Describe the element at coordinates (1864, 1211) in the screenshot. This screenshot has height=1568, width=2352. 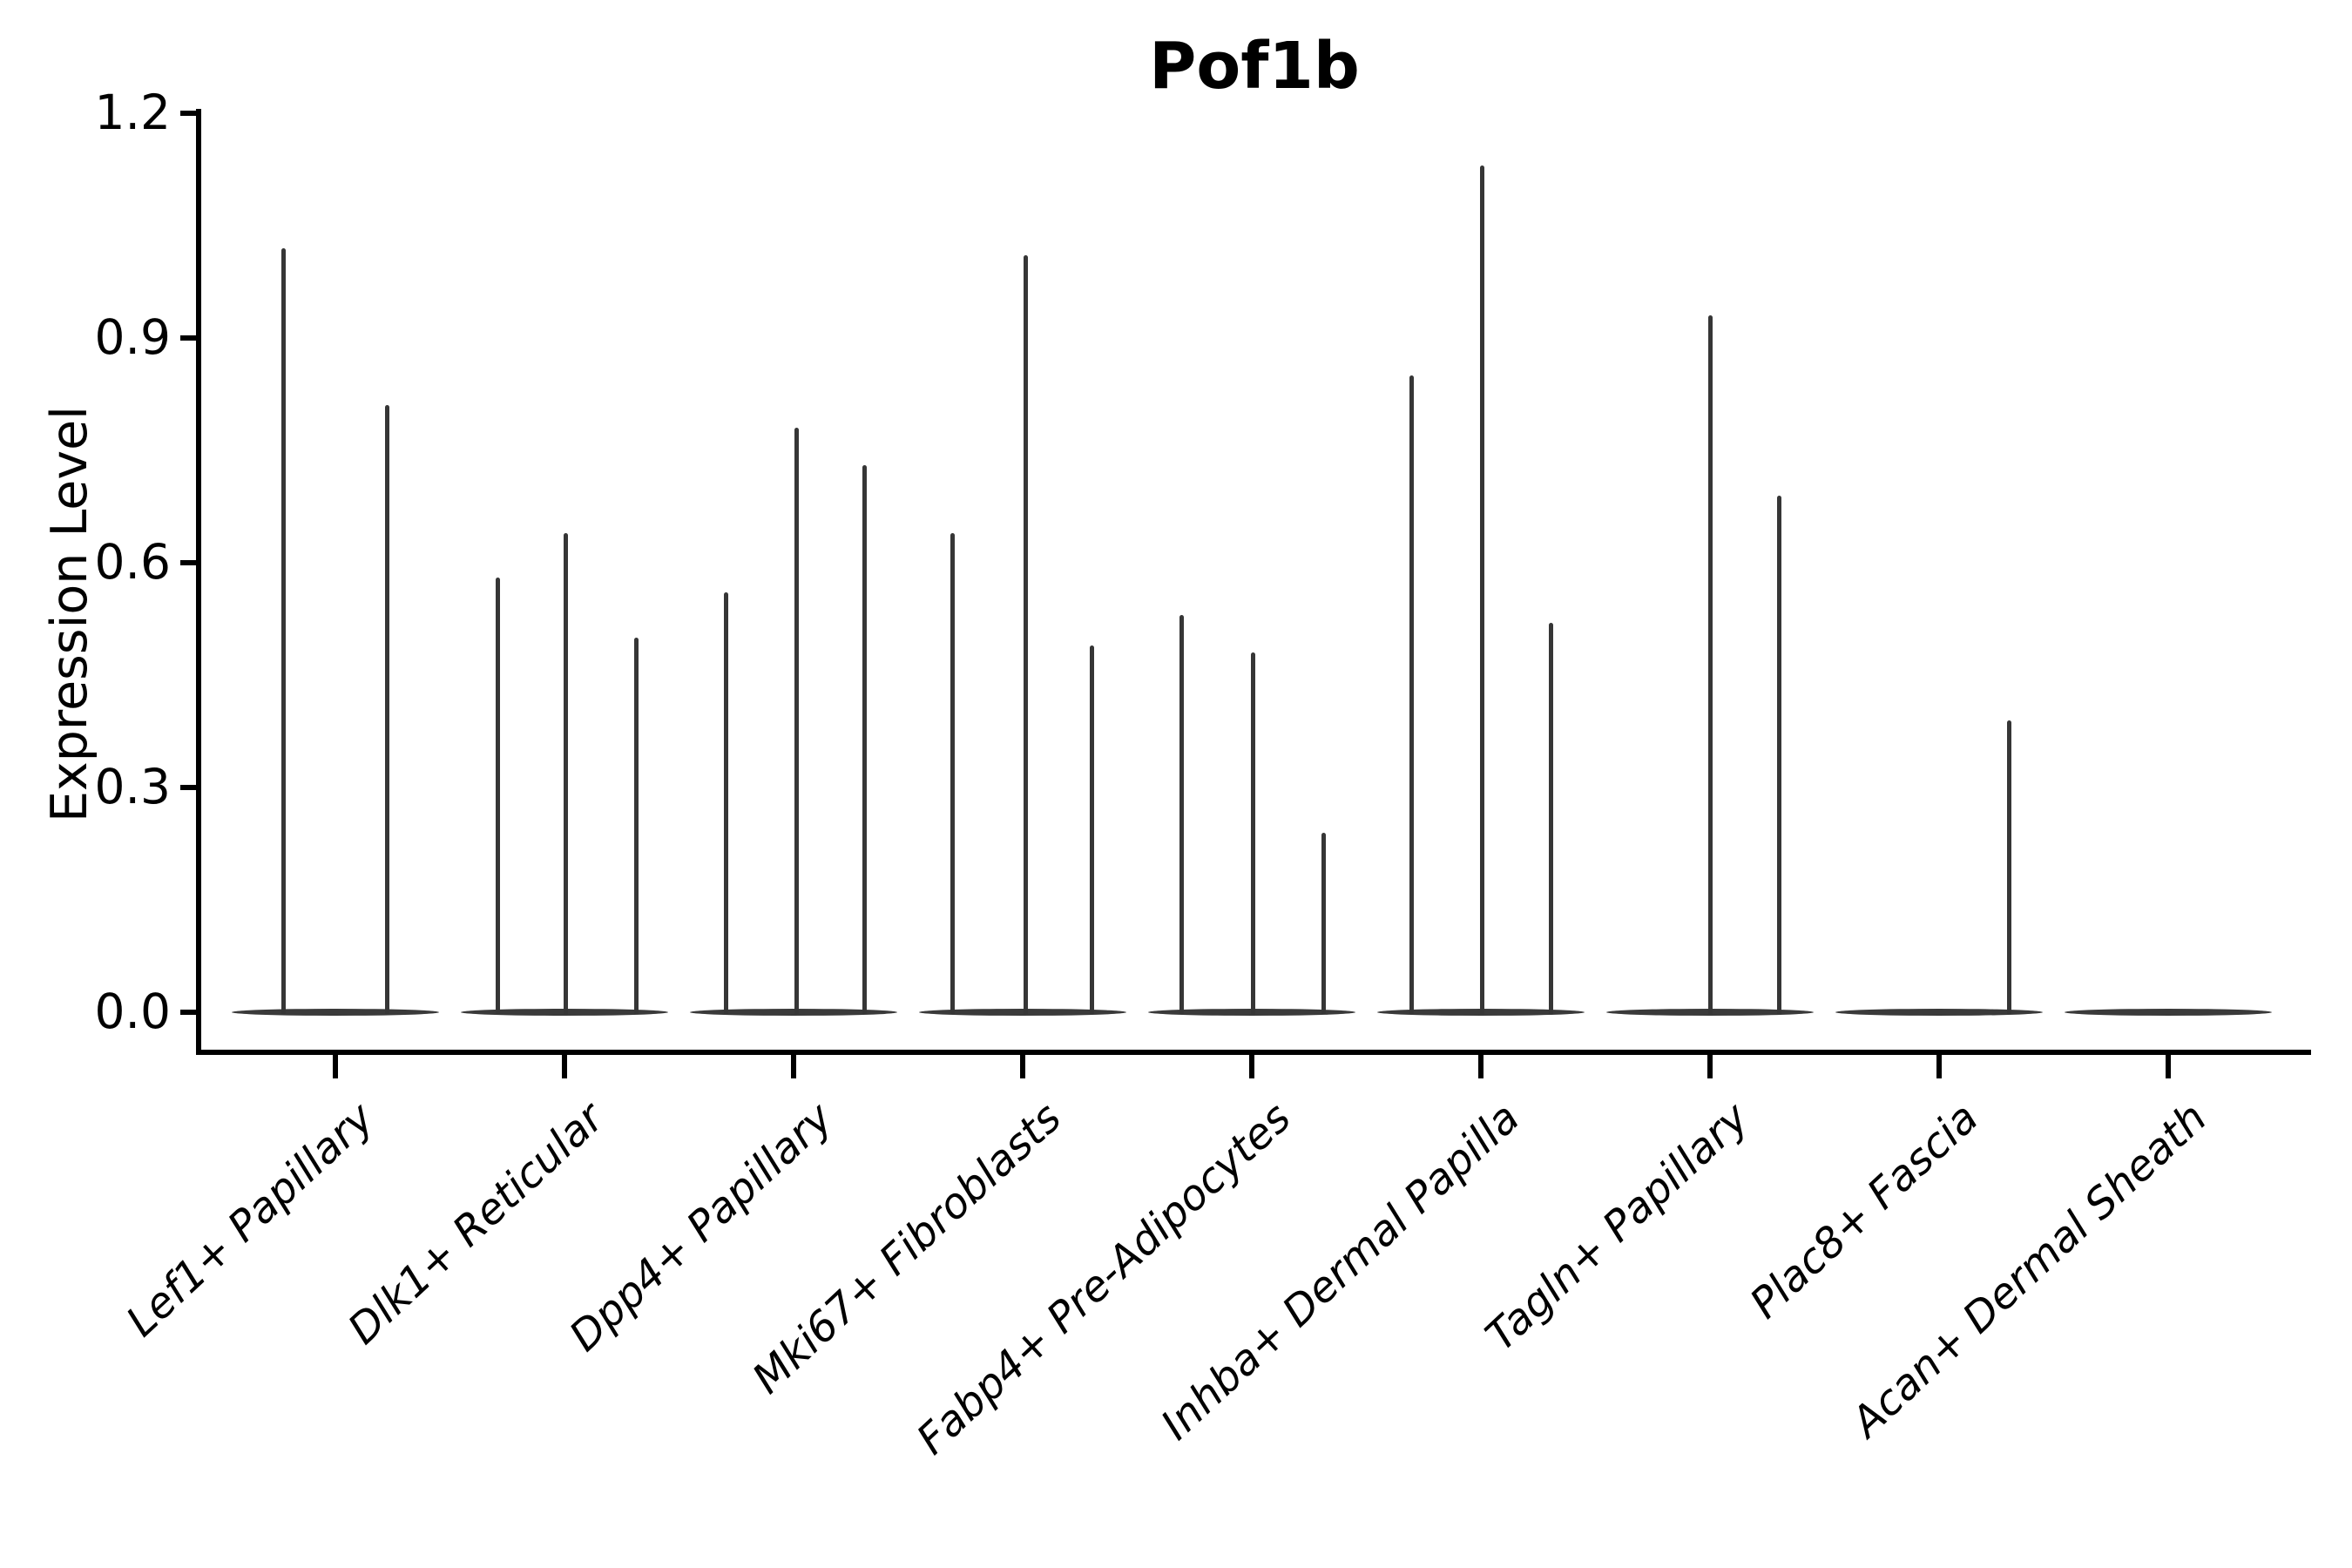
I see `x-tick-label: Plac8+ Fascia` at that location.